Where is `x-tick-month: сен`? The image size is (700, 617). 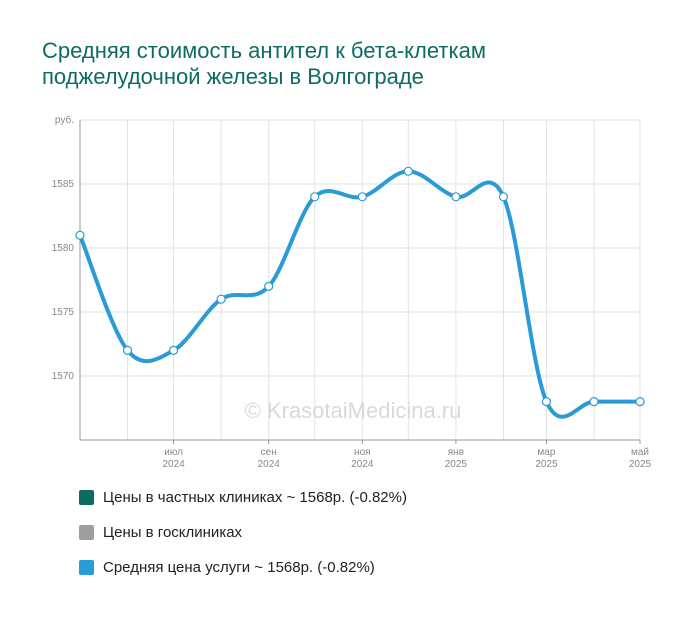
x-tick-month: сен is located at coordinates (269, 452).